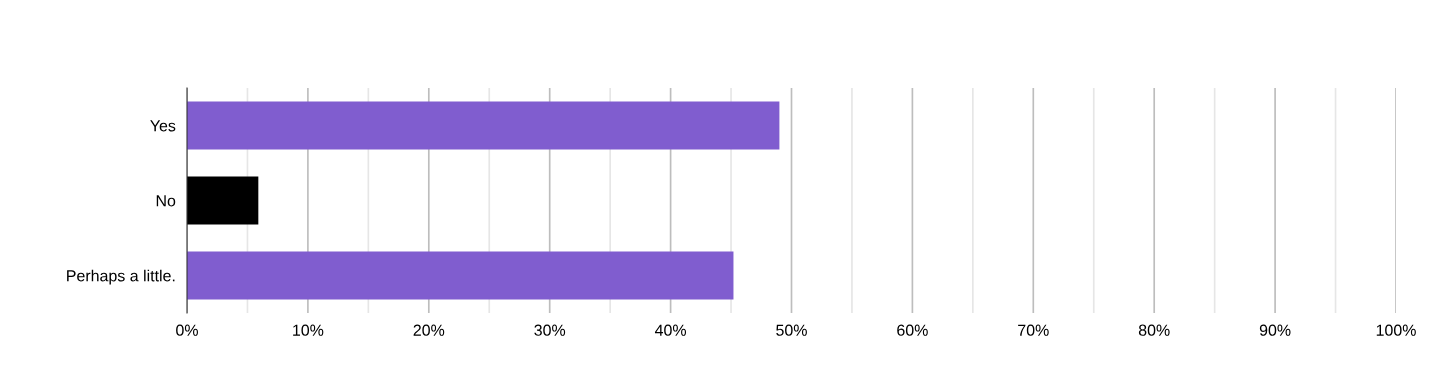 The image size is (1440, 373). What do you see at coordinates (1033, 330) in the screenshot?
I see `x-tick-label: 70%` at bounding box center [1033, 330].